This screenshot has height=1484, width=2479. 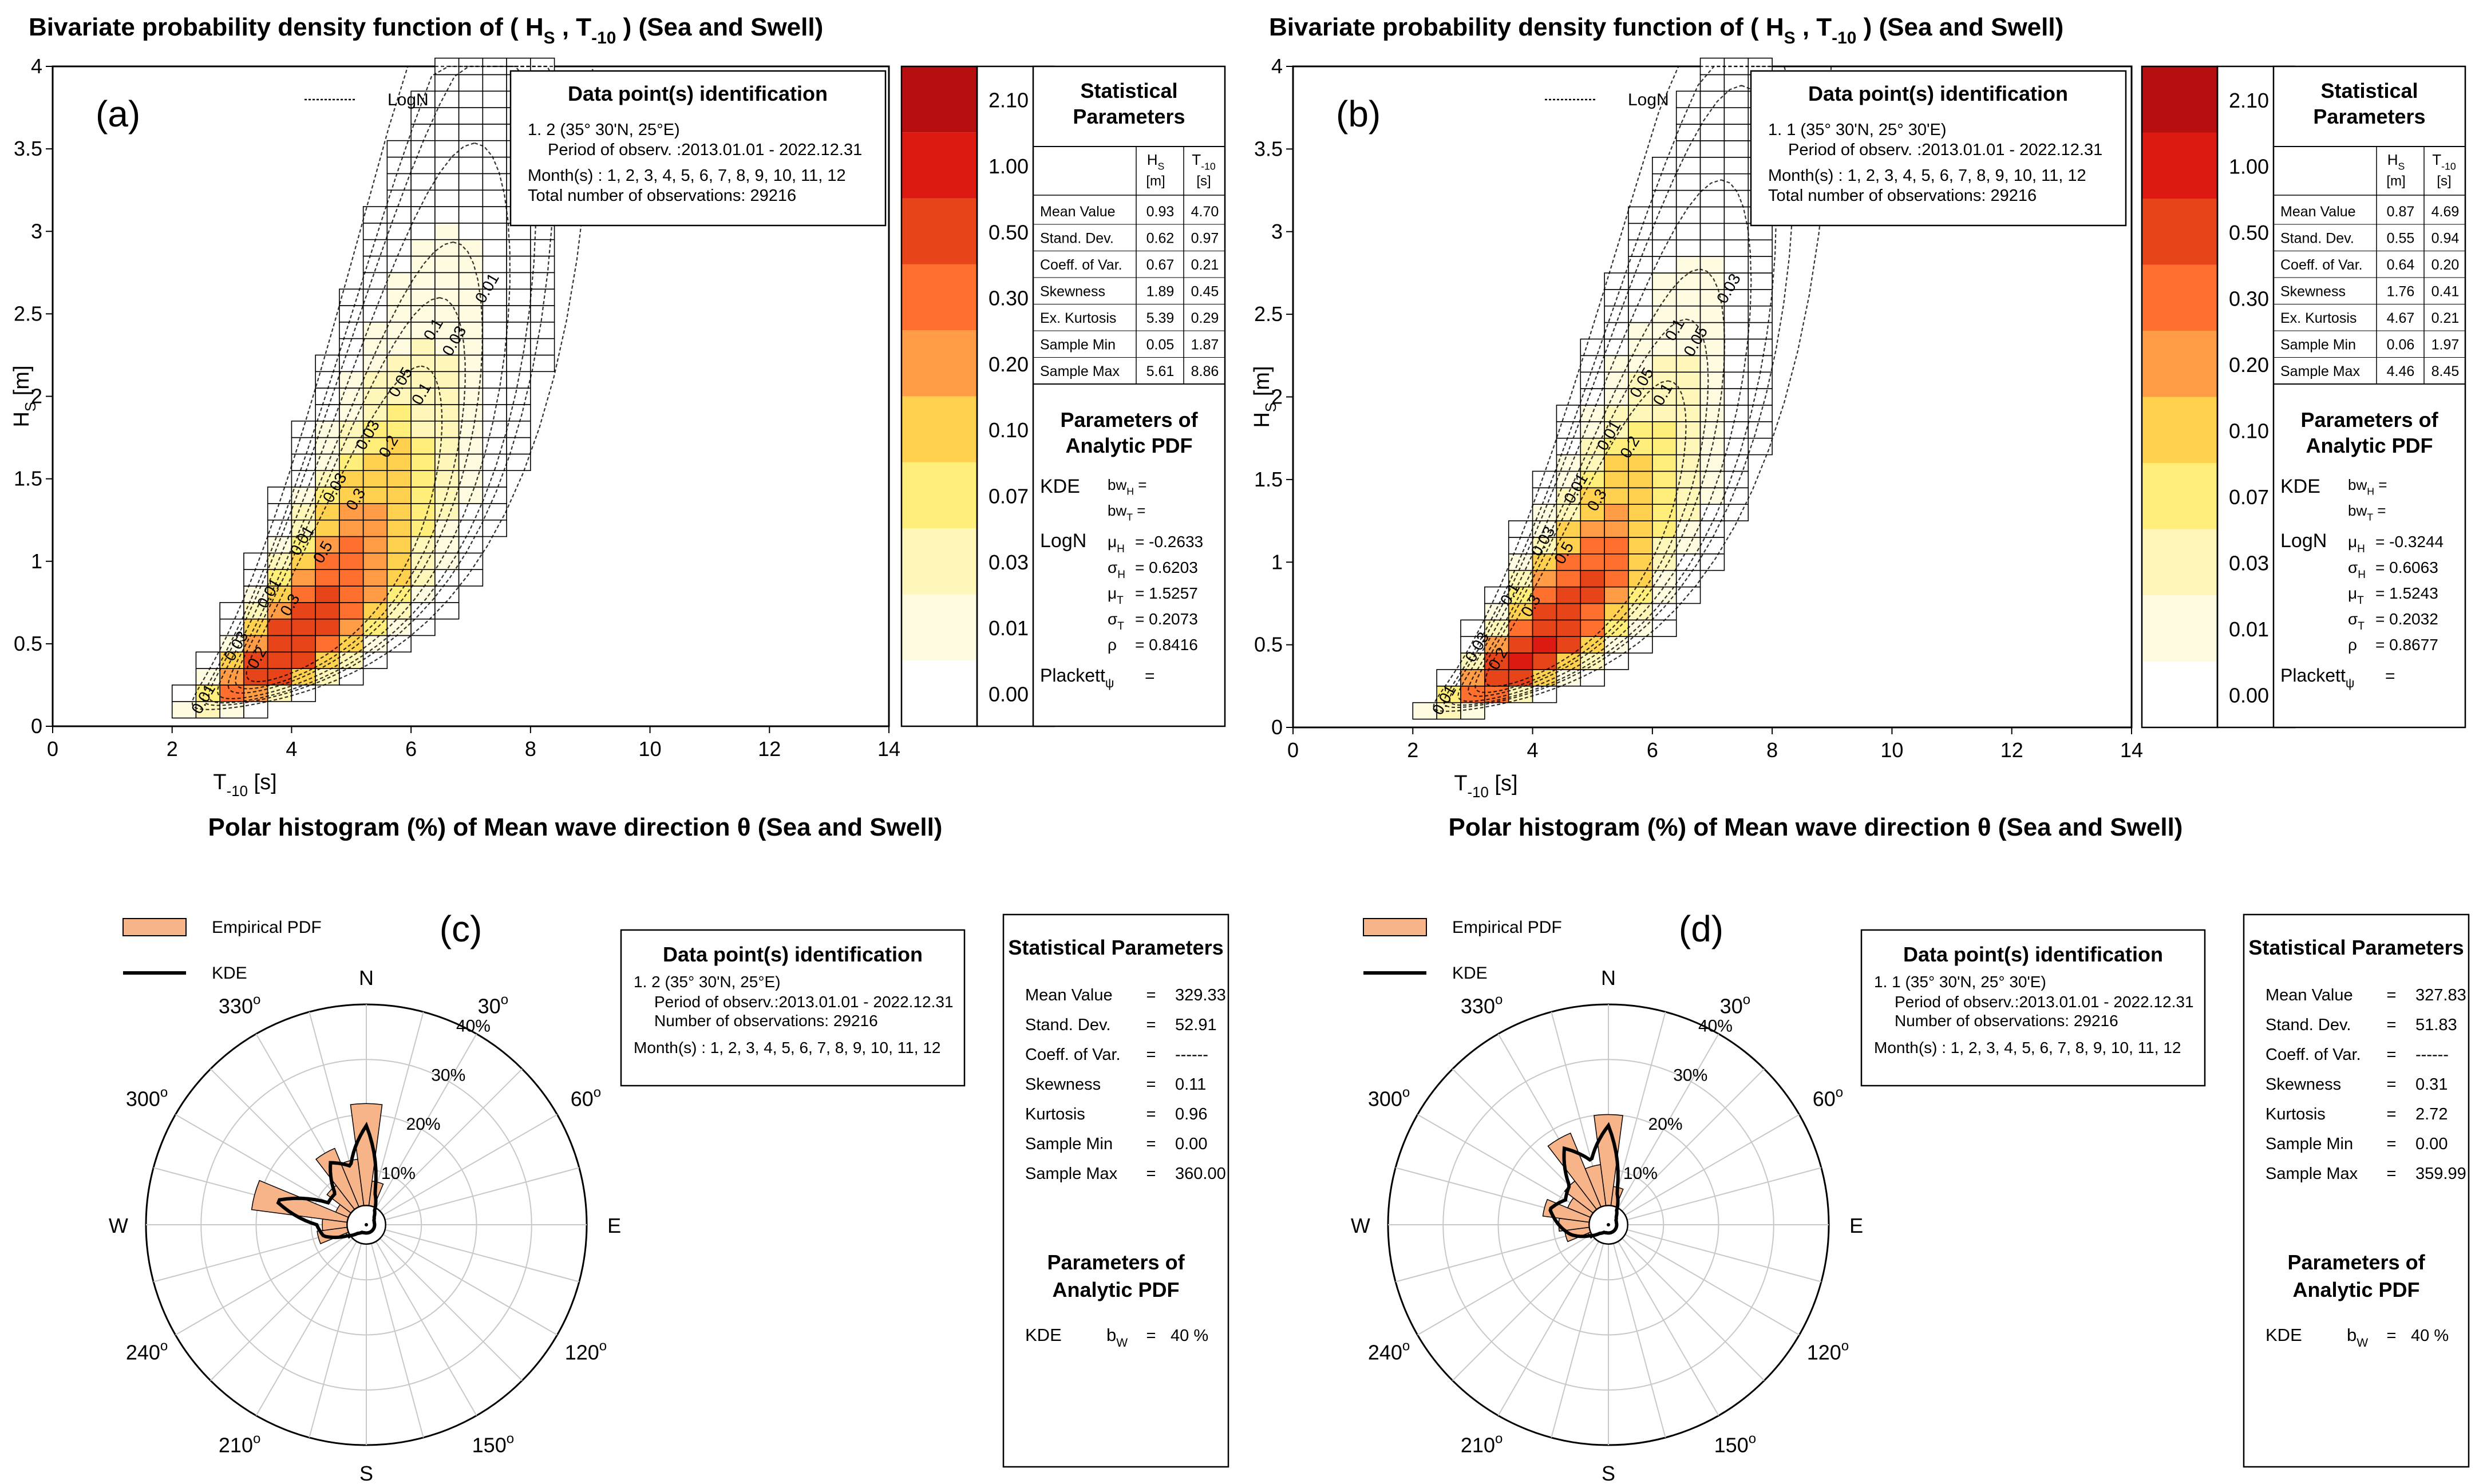 I want to click on direction-label-N: N, so click(x=1608, y=978).